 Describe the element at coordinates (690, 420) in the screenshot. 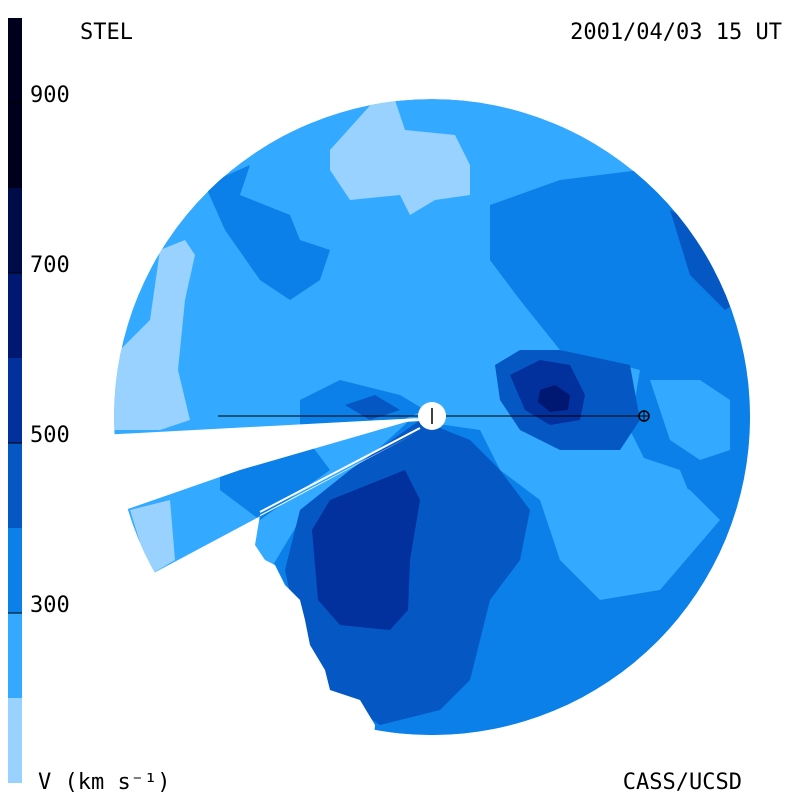

I see `wind-region-right-island` at that location.